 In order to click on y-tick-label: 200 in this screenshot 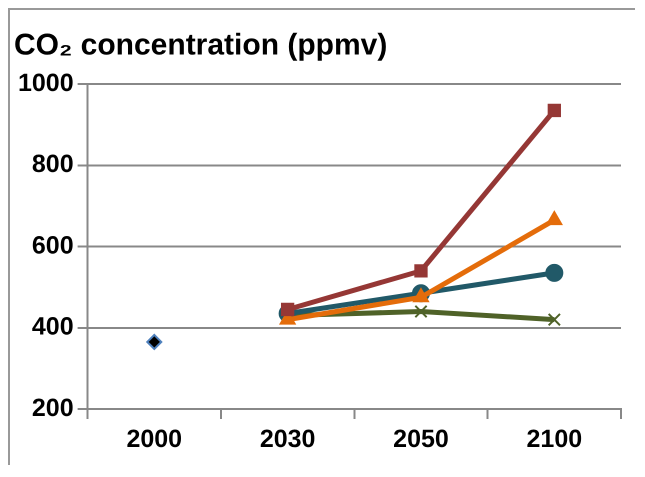, I will do `click(53, 408)`.